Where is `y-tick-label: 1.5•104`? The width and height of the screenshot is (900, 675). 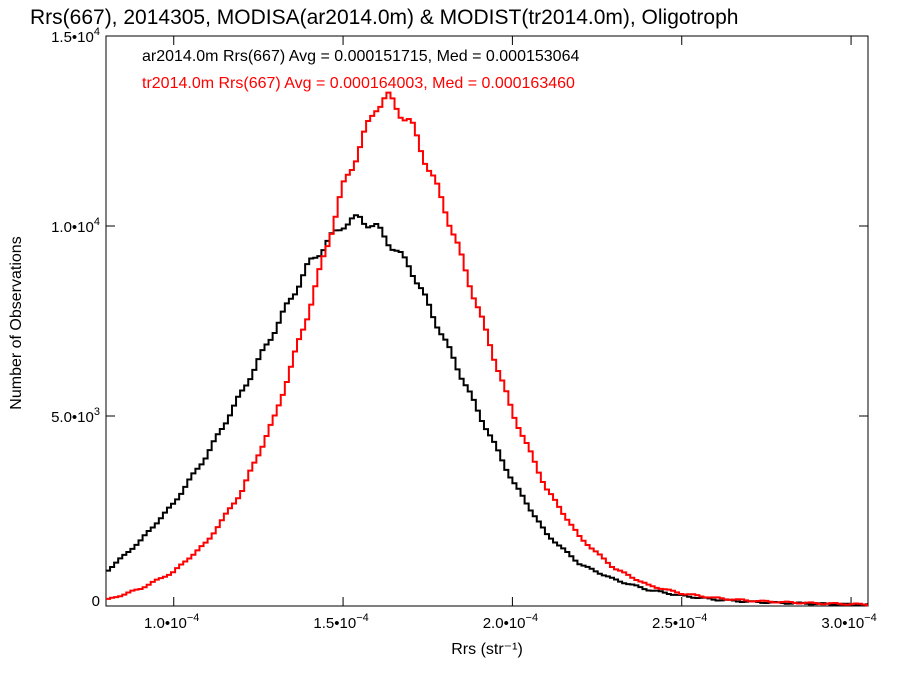 y-tick-label: 1.5•104 is located at coordinates (75, 36).